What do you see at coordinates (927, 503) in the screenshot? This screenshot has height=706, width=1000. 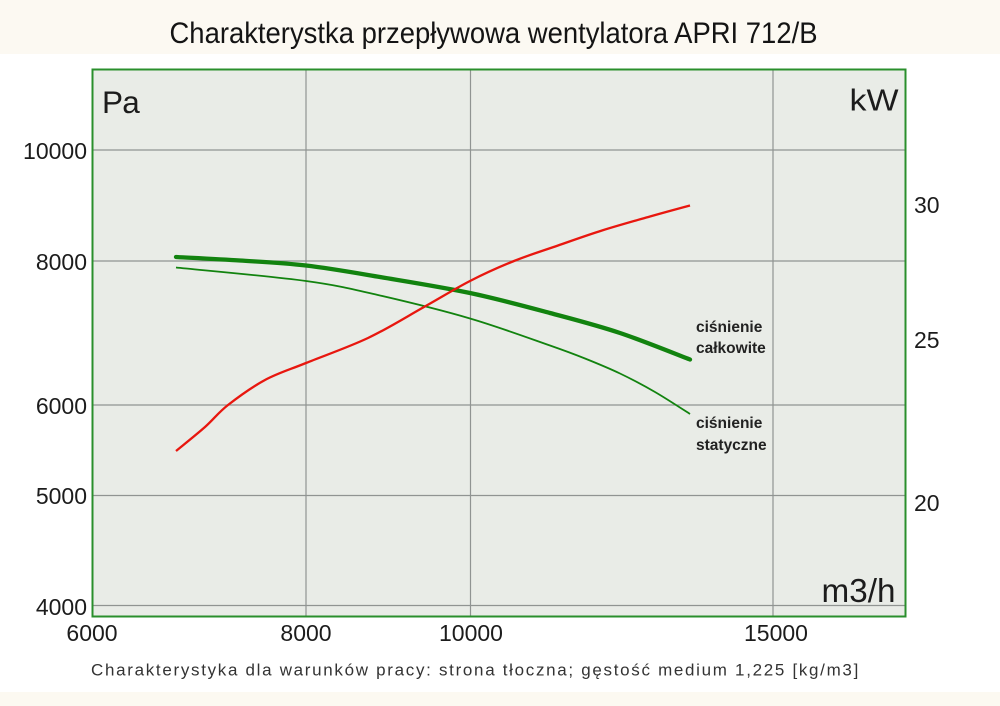 I see `svg-text: 20` at bounding box center [927, 503].